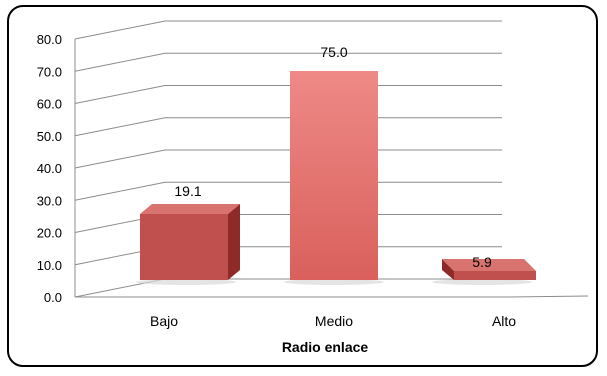 This screenshot has height=376, width=607. Describe the element at coordinates (49, 168) in the screenshot. I see `y-tick-label: 40.0` at that location.